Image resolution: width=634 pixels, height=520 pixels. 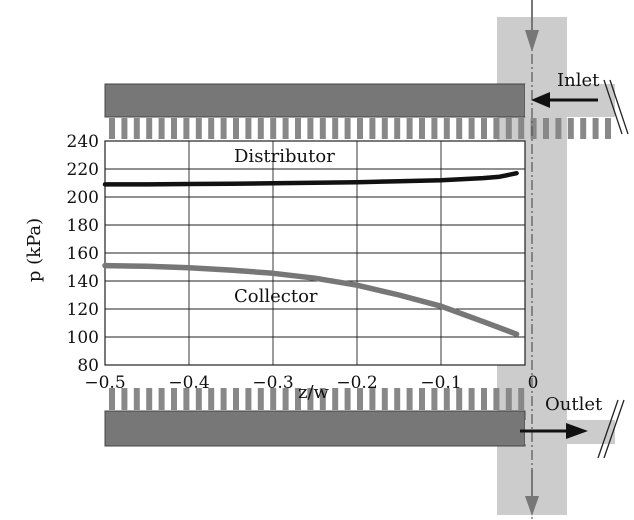 I want to click on top-flow-arrow-head, so click(x=532, y=41).